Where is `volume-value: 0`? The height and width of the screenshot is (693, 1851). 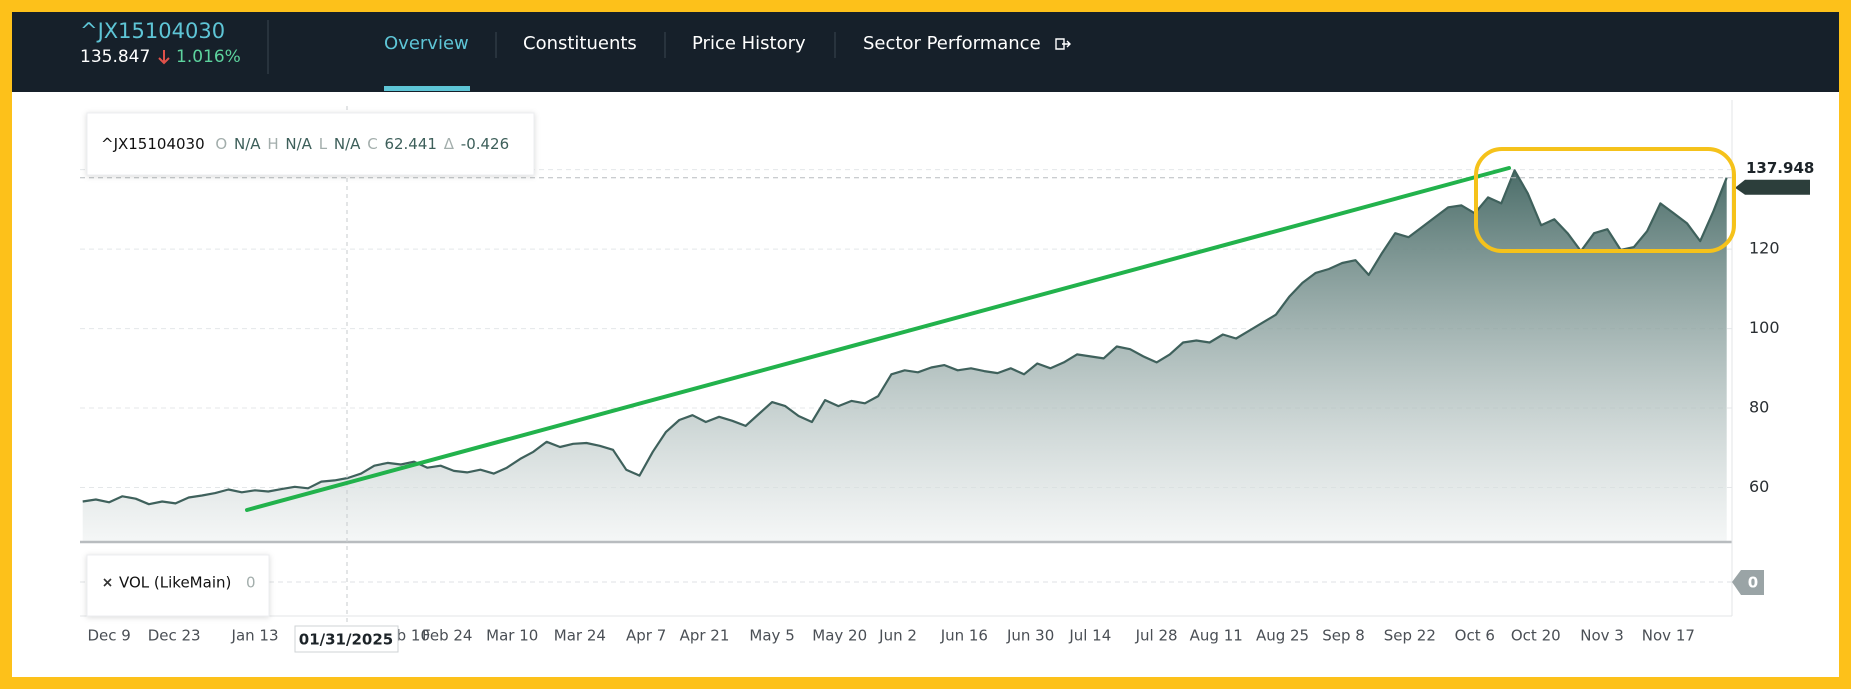
volume-value: 0 is located at coordinates (251, 583).